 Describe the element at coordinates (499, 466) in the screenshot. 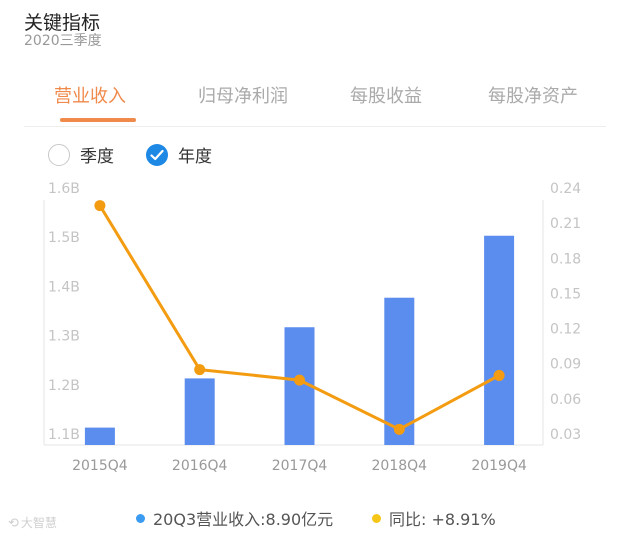

I see `x-axis-tick: 2019Q4` at that location.